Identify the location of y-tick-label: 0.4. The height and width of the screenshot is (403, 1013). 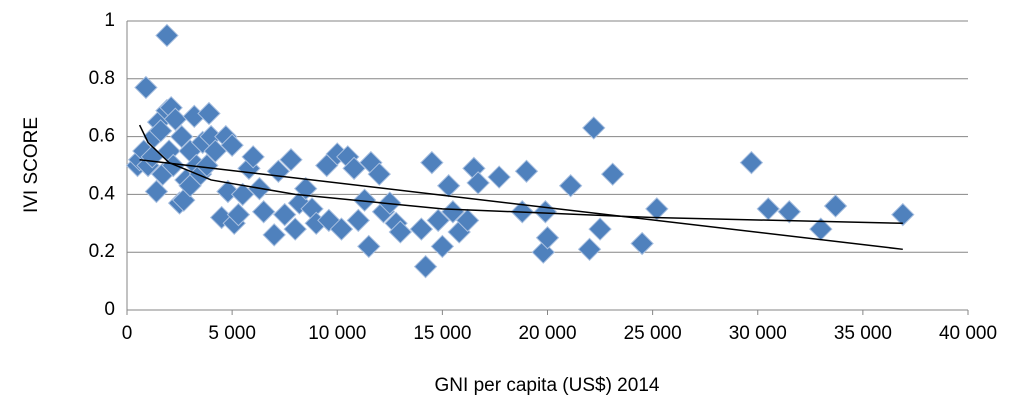
(102, 193).